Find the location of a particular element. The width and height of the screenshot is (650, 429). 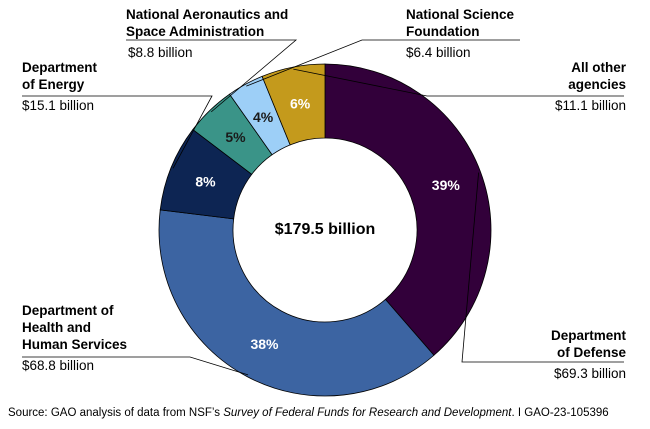

slice-value: $15.1 billion is located at coordinates (58, 105).